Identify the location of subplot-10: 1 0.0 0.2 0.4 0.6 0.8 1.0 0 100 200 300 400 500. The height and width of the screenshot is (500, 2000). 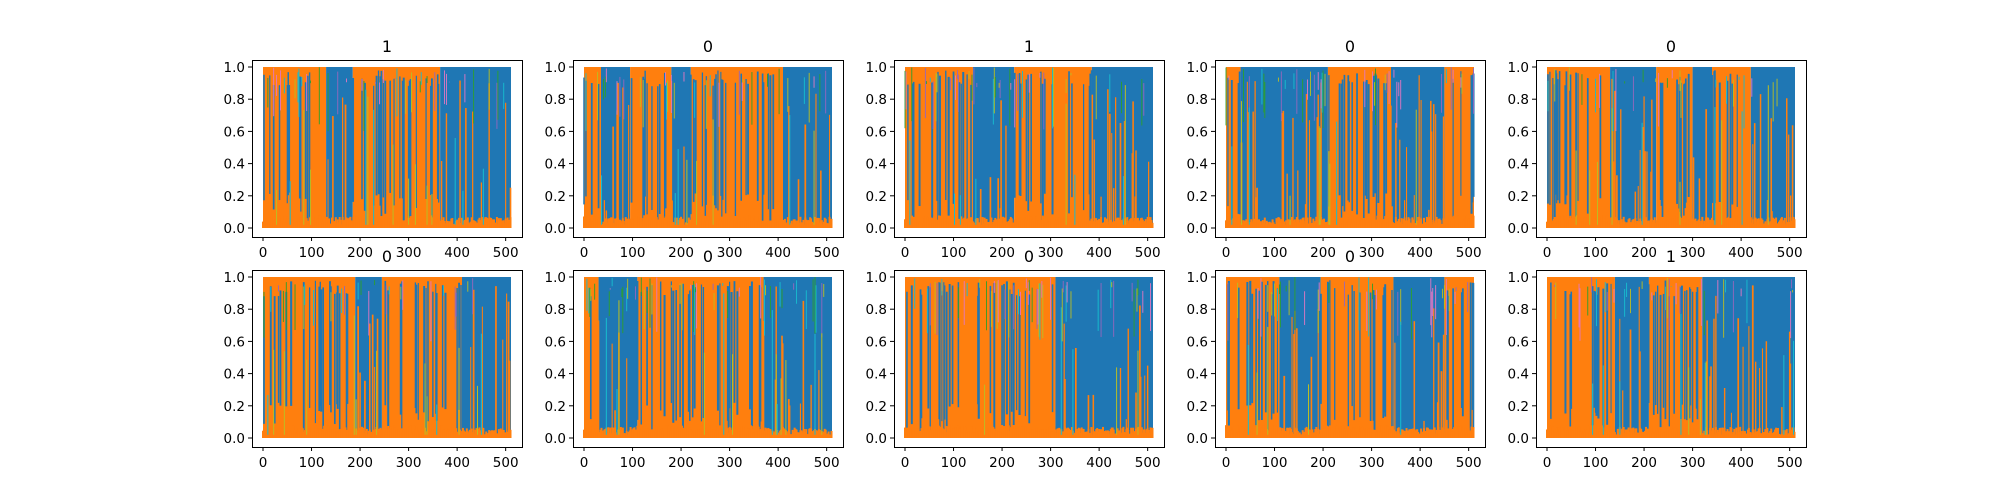
(1657, 359).